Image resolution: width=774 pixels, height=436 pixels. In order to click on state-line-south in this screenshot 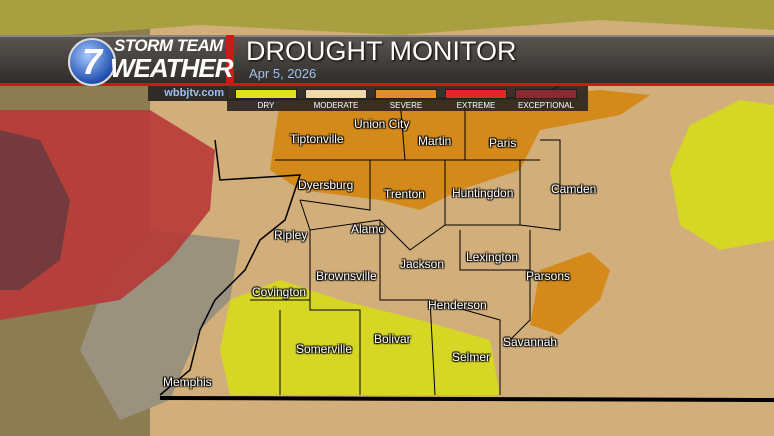, I will do `click(466, 399)`.